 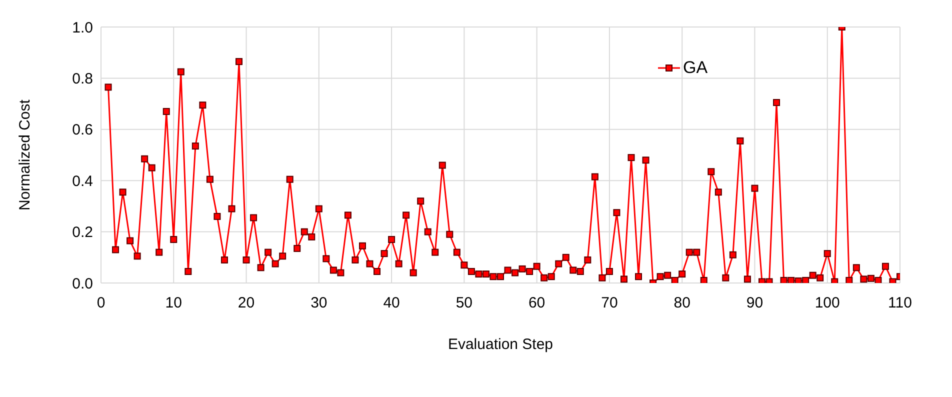 I want to click on x-tick-label: 0, so click(x=101, y=303).